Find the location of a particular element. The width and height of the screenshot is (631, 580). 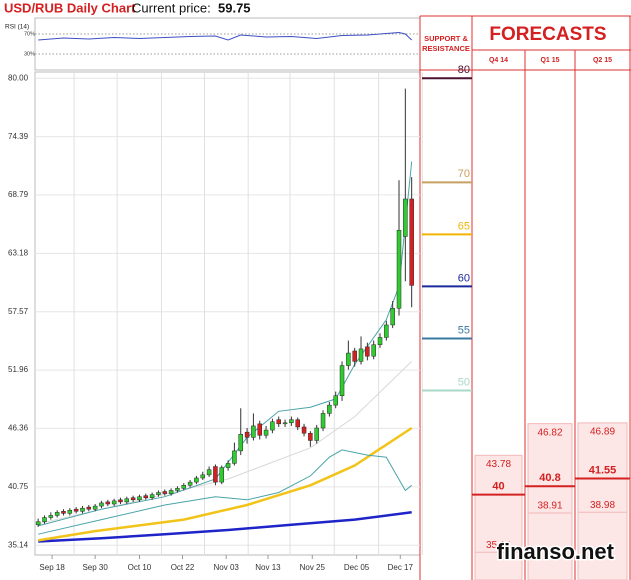

sr-title: RESISTANCE is located at coordinates (446, 48).